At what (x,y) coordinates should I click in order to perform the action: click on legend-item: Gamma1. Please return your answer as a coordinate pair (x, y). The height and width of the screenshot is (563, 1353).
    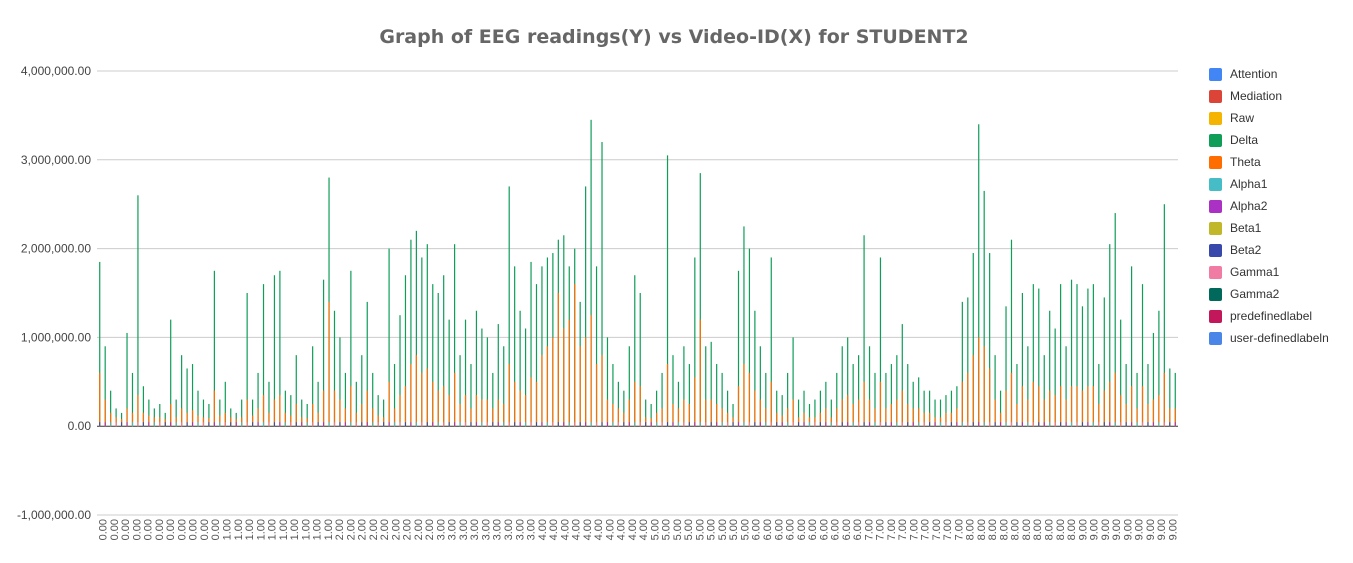
    Looking at the image, I should click on (1269, 272).